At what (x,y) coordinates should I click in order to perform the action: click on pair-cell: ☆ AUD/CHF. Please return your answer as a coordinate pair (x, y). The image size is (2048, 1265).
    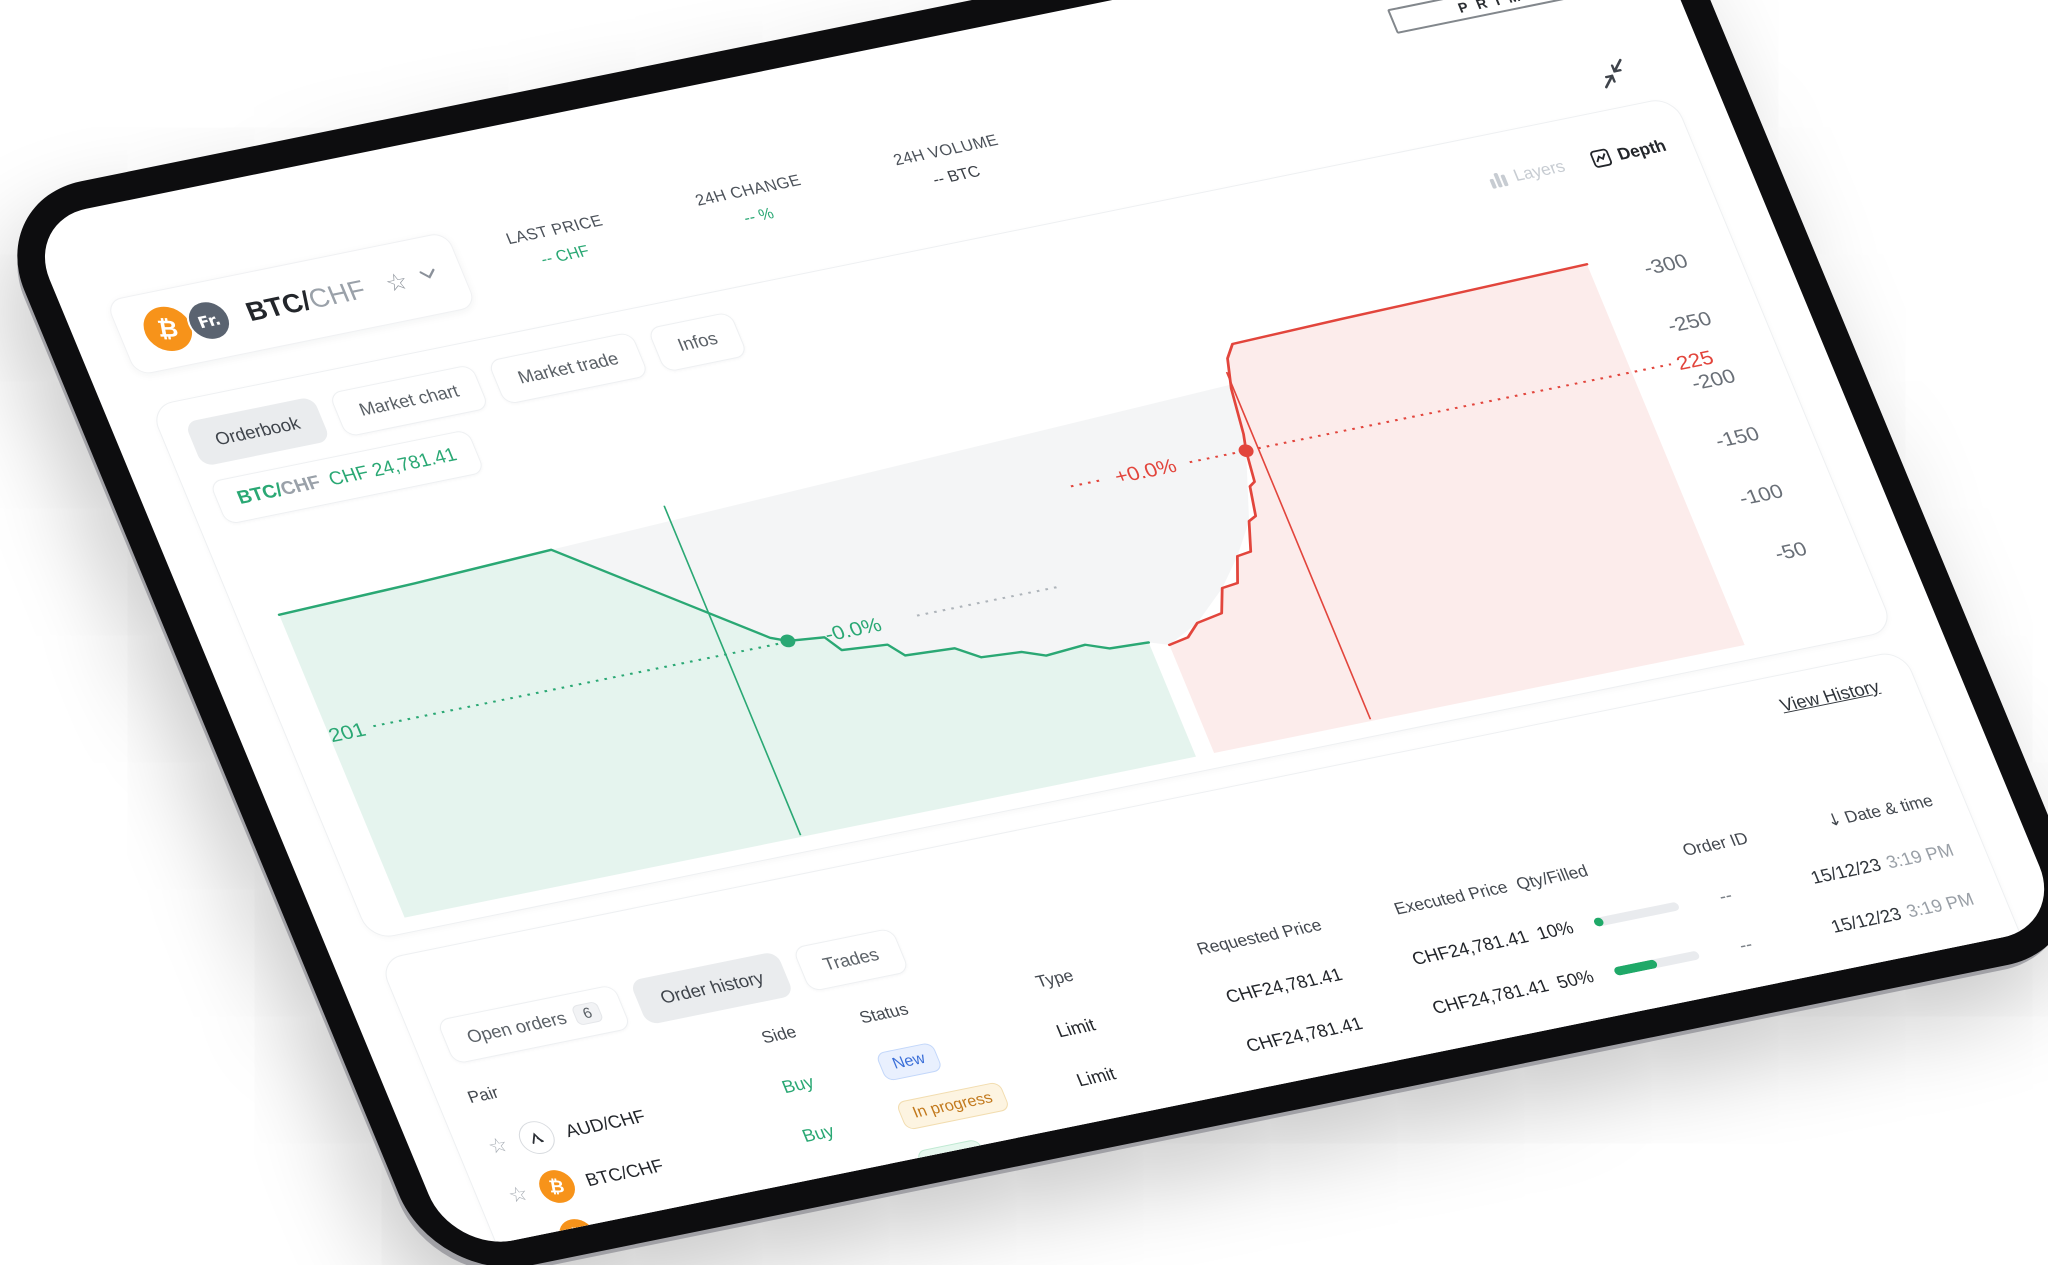
    Looking at the image, I should click on (635, 1118).